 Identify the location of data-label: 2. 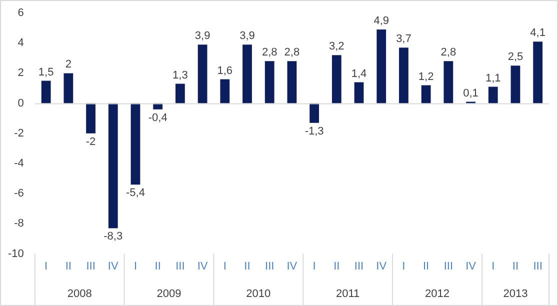
(68, 64).